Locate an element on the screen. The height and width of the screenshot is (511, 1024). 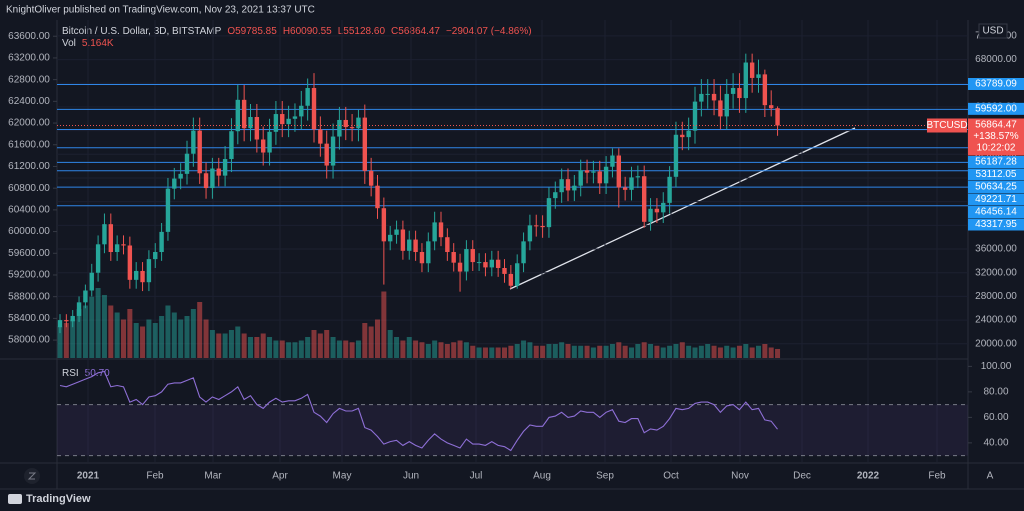
level-label: 46456.14 is located at coordinates (996, 212).